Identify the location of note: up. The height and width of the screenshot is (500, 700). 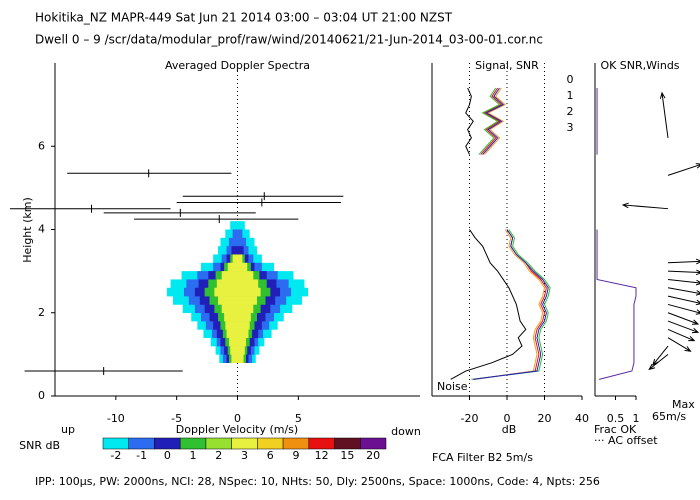
(68, 429).